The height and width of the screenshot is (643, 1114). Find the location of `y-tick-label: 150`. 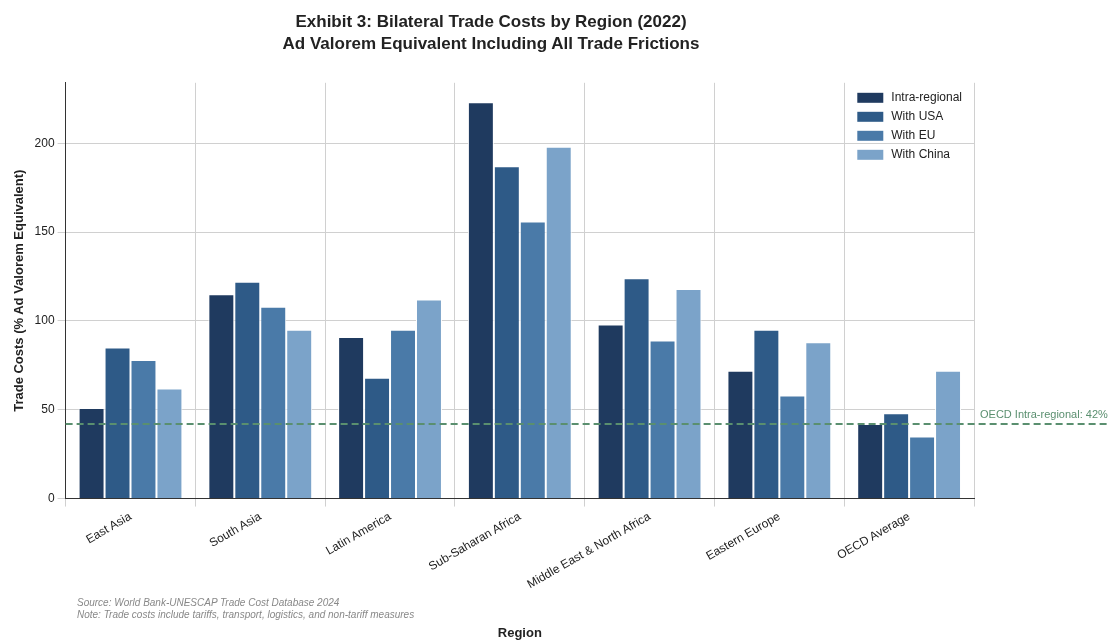

y-tick-label: 150 is located at coordinates (44, 231).